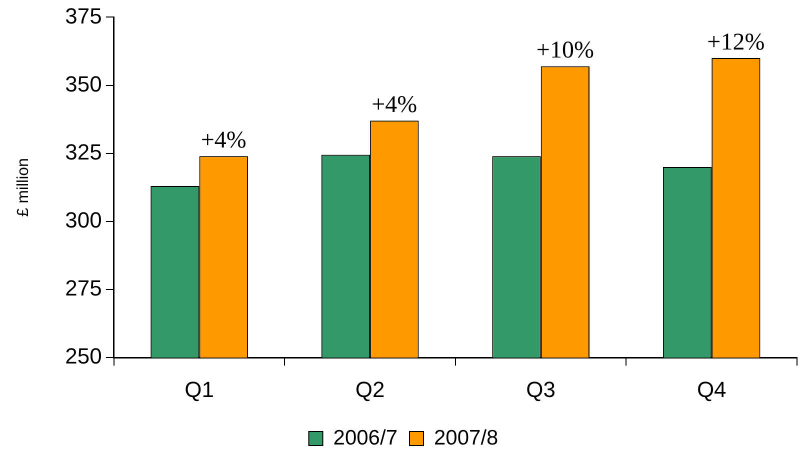 The width and height of the screenshot is (801, 459). I want to click on annotation: +10%, so click(565, 51).